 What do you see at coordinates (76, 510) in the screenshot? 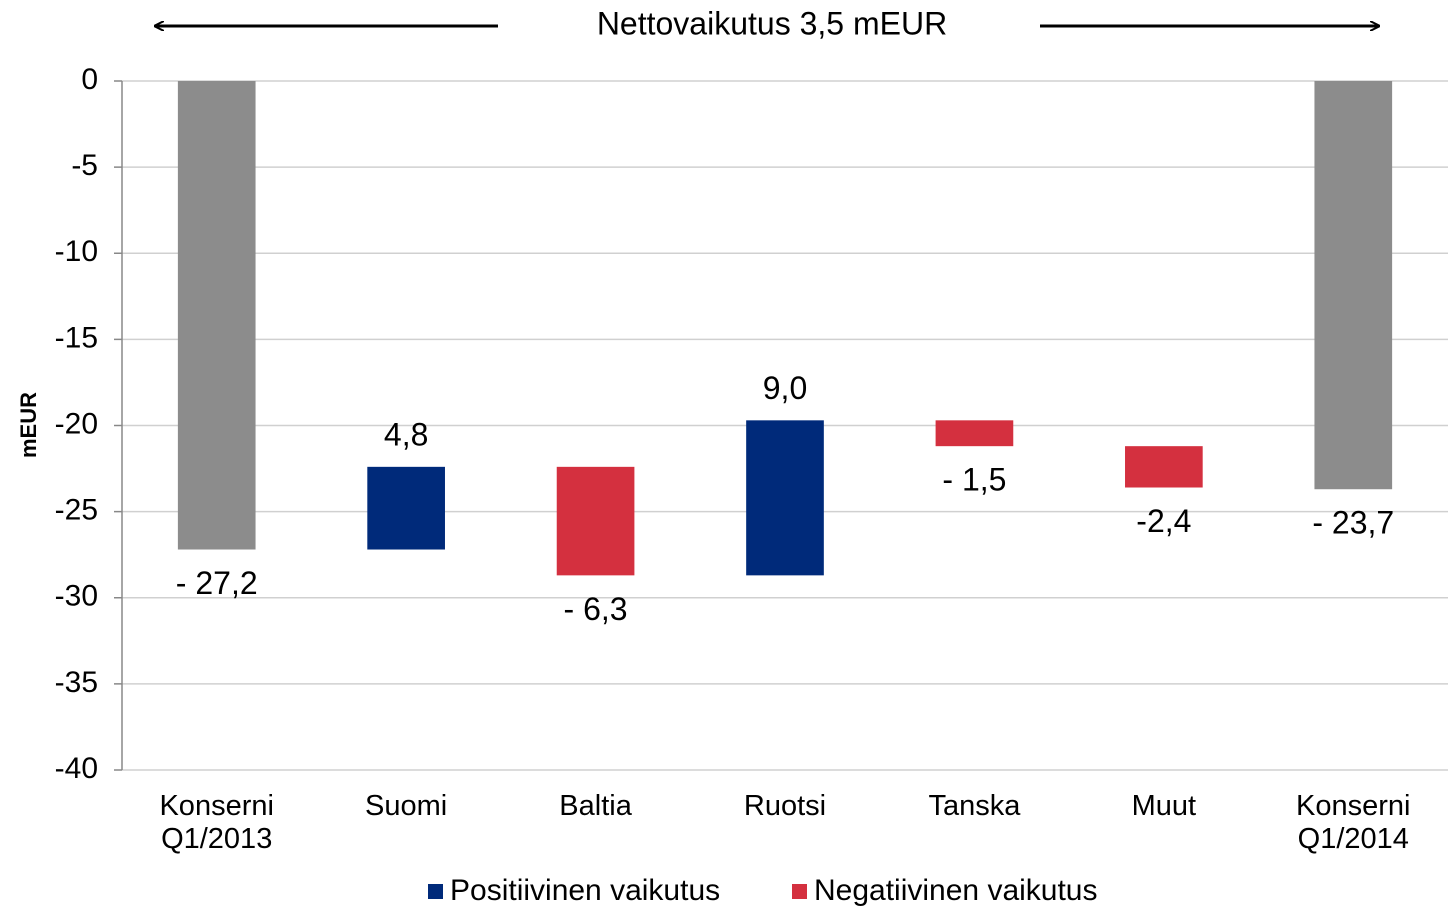
I see `y-tick-label: -25` at bounding box center [76, 510].